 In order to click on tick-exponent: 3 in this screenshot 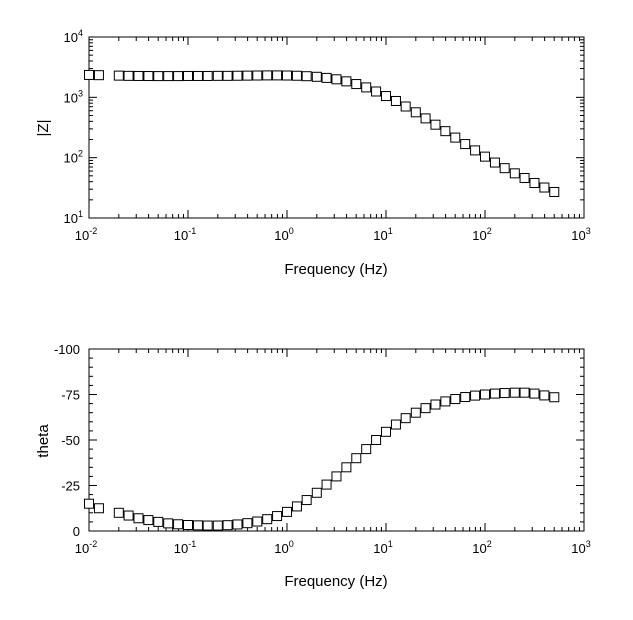, I will do `click(588, 231)`.